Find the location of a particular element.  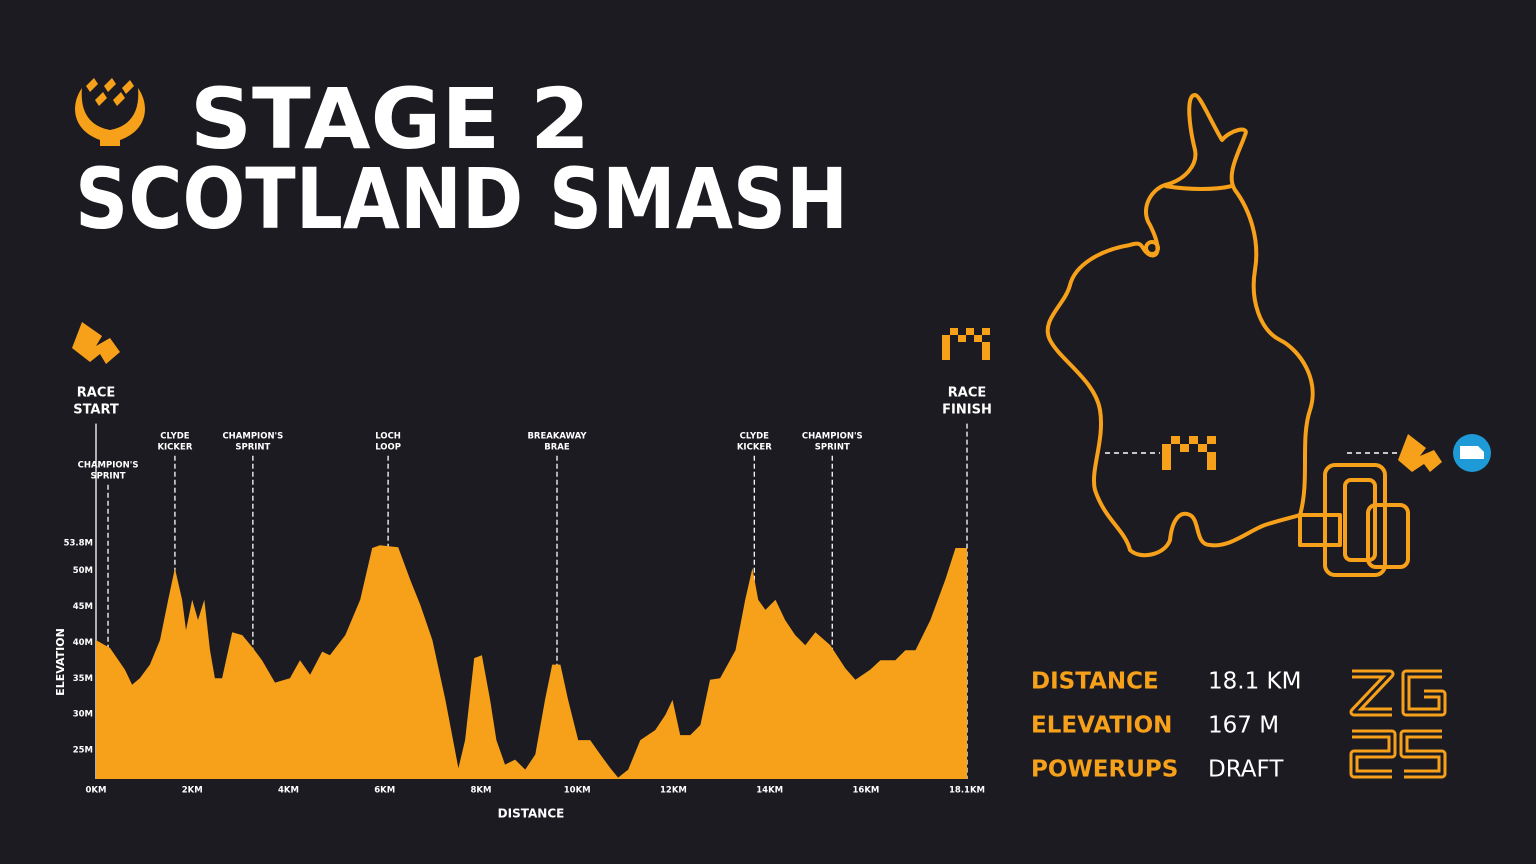

x-tick-label: 18.1KM is located at coordinates (967, 791).